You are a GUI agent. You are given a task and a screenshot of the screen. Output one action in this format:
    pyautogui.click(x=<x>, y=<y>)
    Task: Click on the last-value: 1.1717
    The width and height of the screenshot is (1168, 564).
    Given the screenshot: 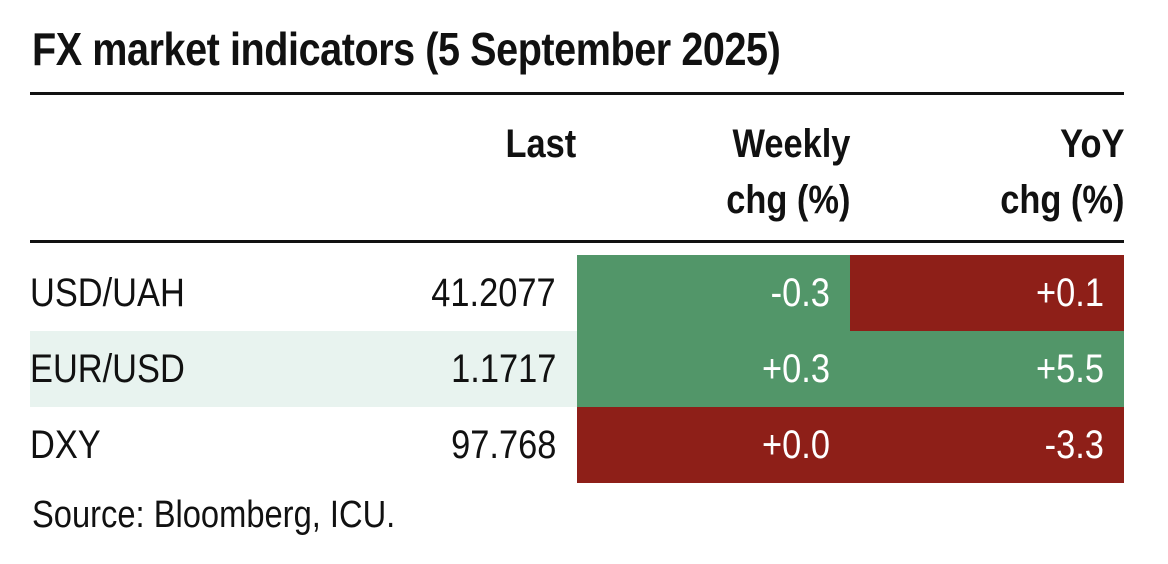 What is the action you would take?
    pyautogui.click(x=503, y=369)
    